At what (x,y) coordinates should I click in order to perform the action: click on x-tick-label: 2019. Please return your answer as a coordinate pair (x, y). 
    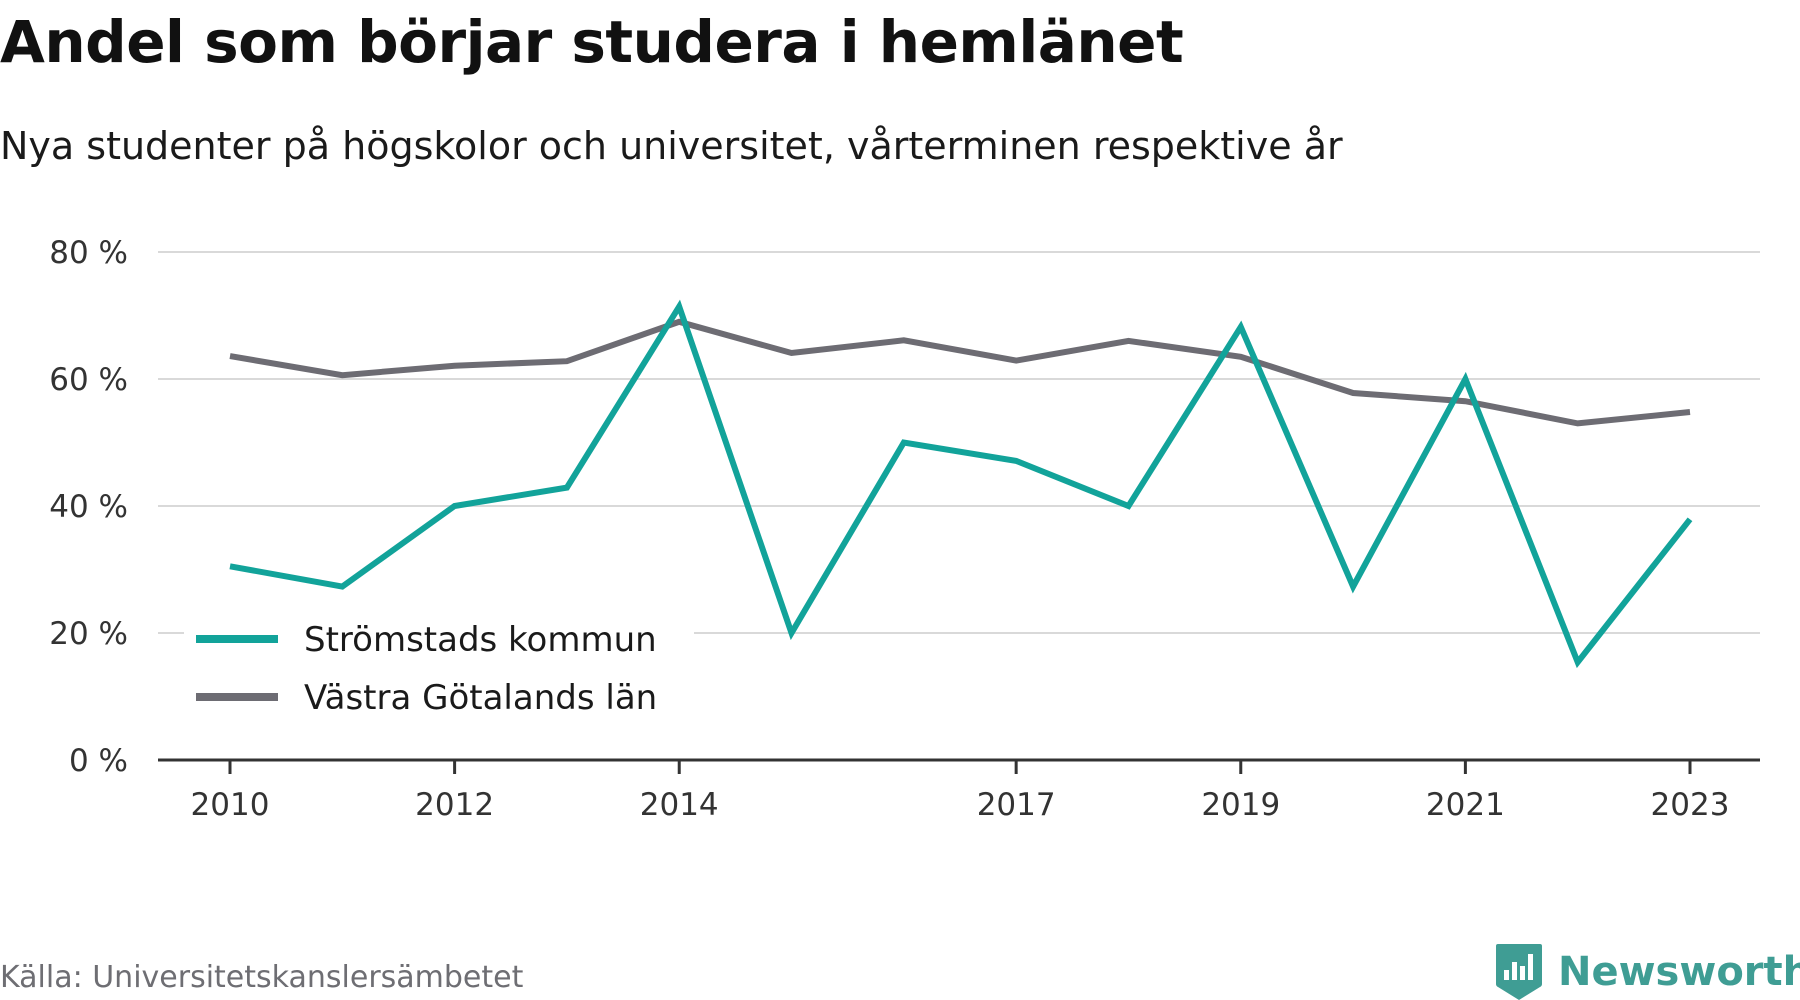
    Looking at the image, I should click on (1240, 805).